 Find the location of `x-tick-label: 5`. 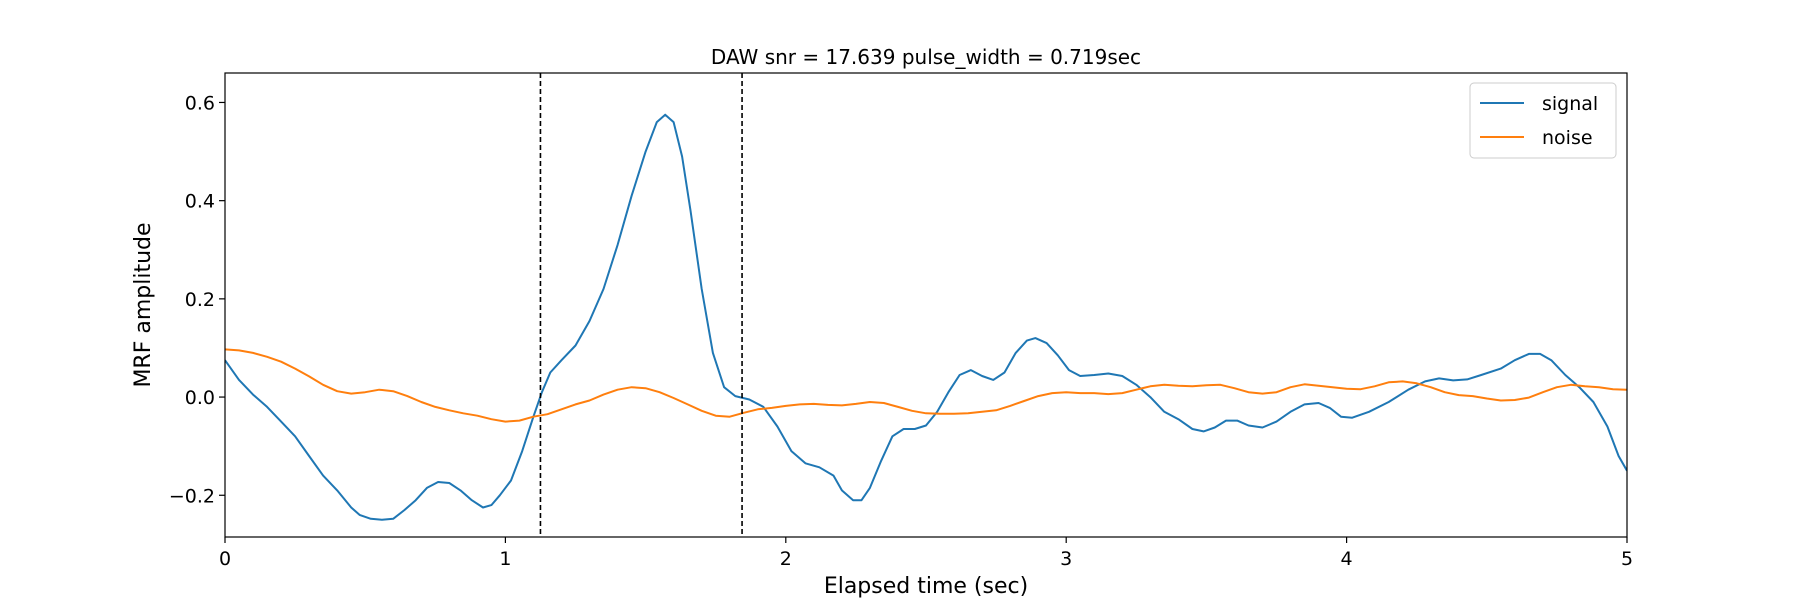

x-tick-label: 5 is located at coordinates (1627, 559).